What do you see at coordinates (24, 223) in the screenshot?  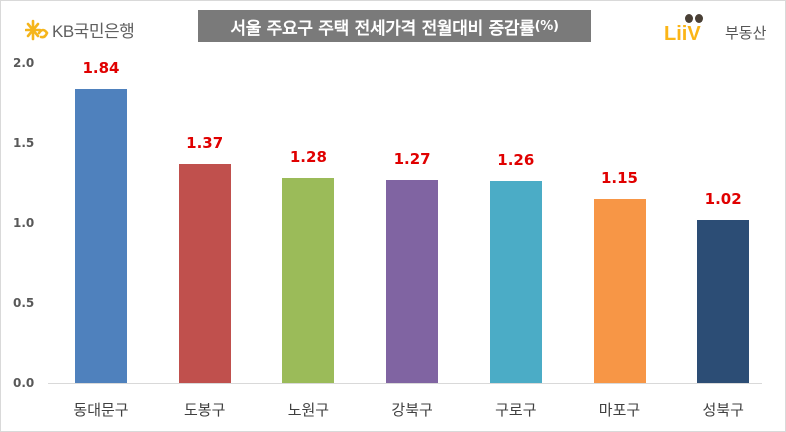 I see `y-tick-label: 1.0` at bounding box center [24, 223].